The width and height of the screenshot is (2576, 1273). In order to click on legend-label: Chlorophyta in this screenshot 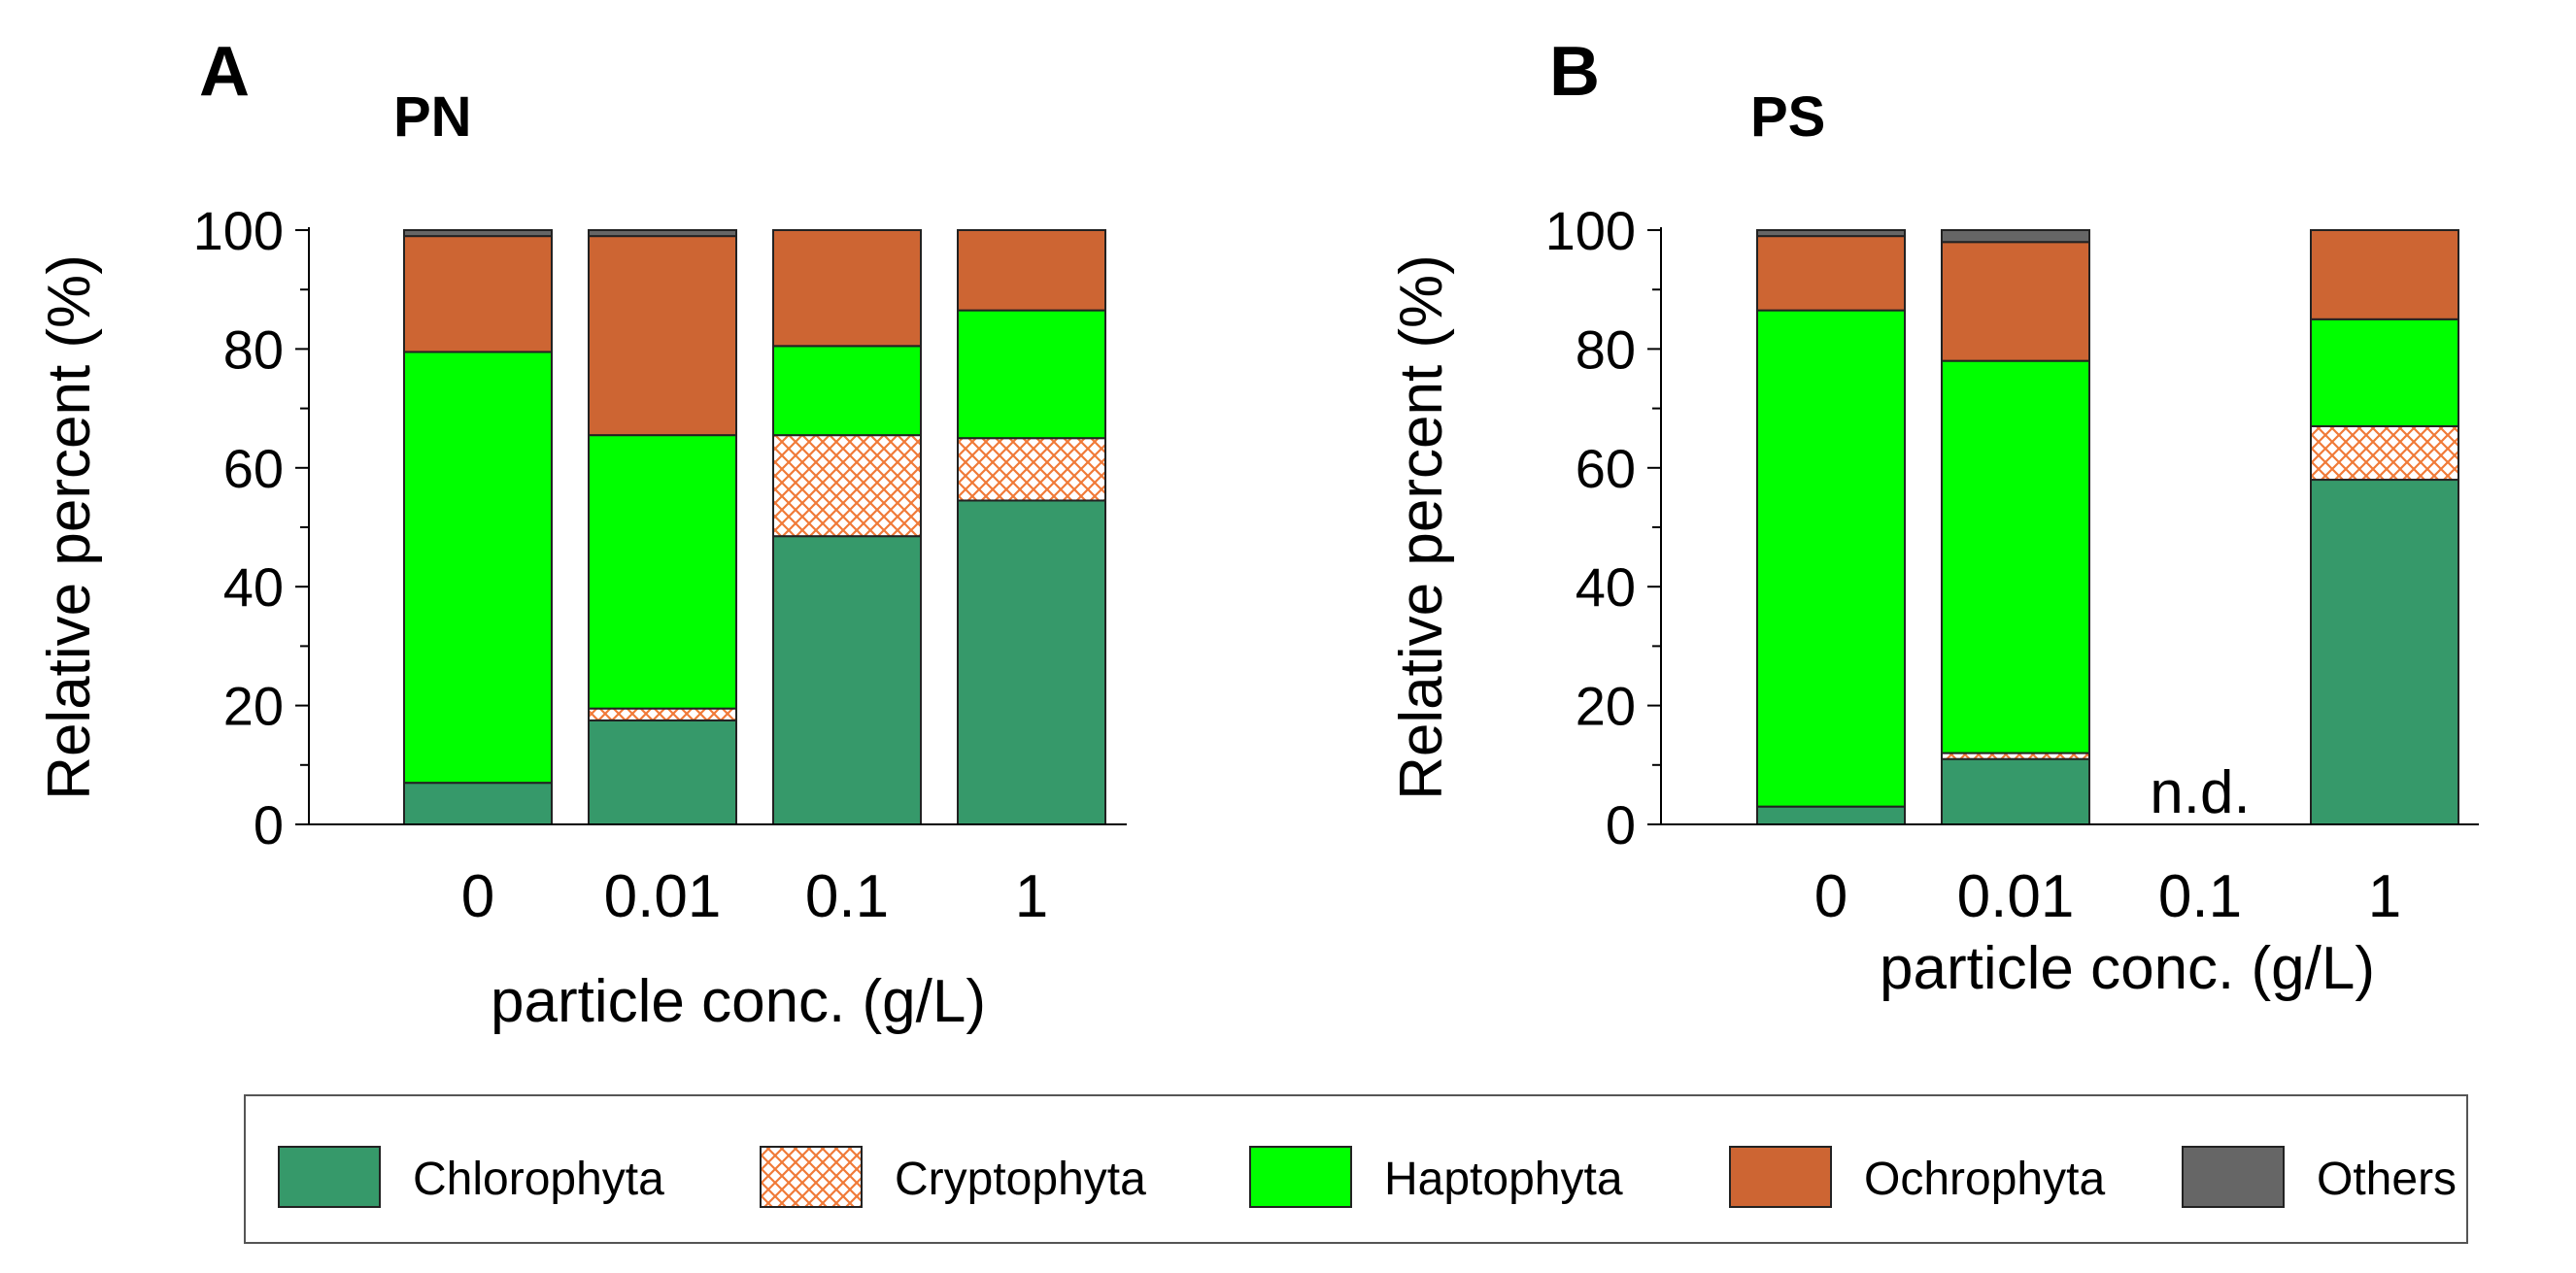, I will do `click(538, 1179)`.